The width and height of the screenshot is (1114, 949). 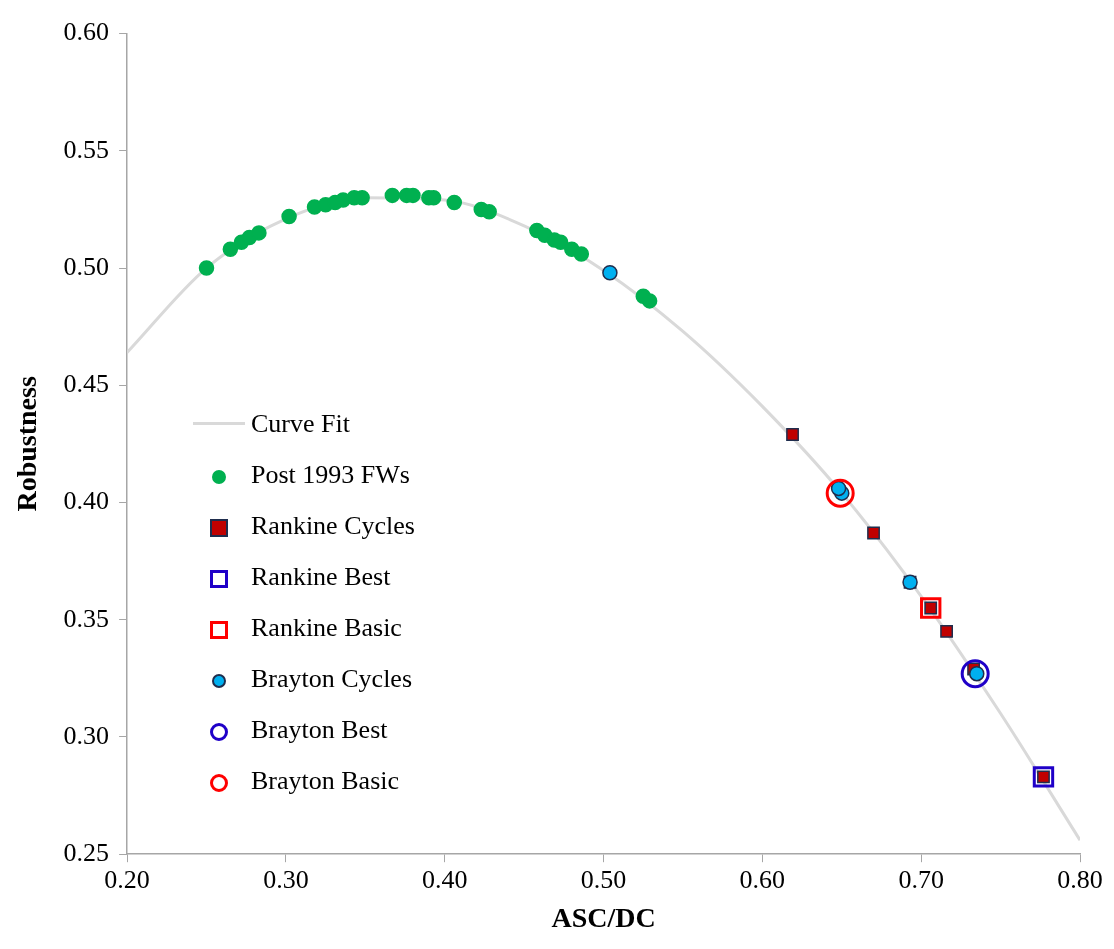 I want to click on legend-label: Brayton Cycles, so click(x=332, y=678).